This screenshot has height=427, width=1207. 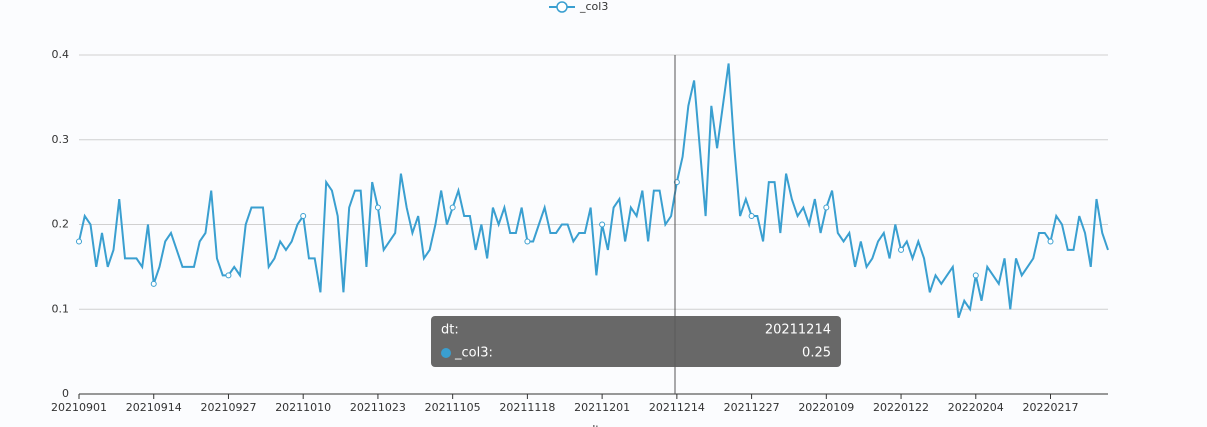 What do you see at coordinates (450, 330) in the screenshot?
I see `tooltip-x-label: dt:` at bounding box center [450, 330].